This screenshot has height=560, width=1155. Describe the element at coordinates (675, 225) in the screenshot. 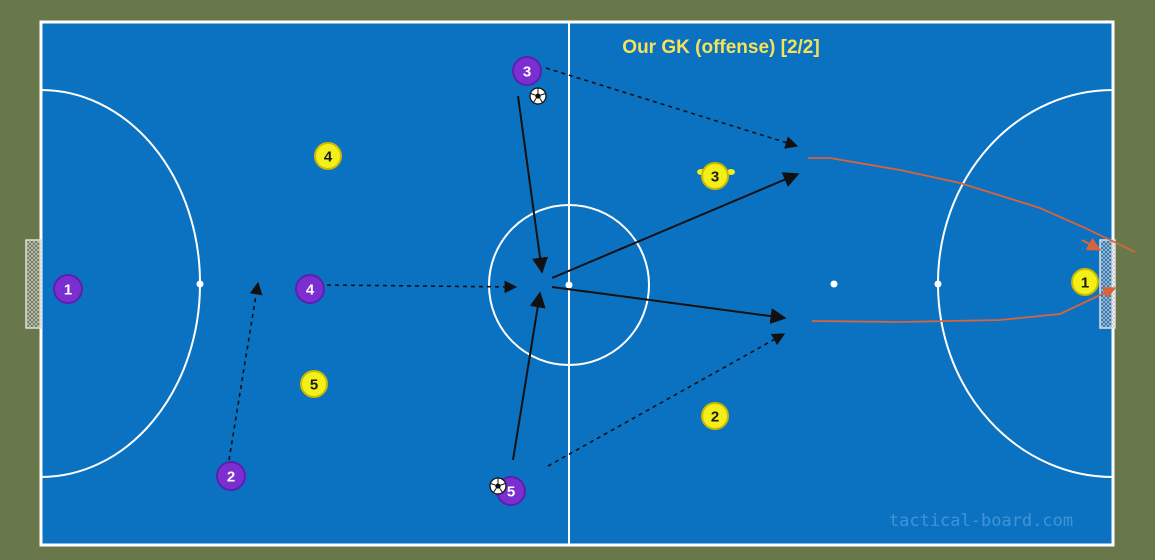

I see `pass-arrow-center-to-upper` at that location.